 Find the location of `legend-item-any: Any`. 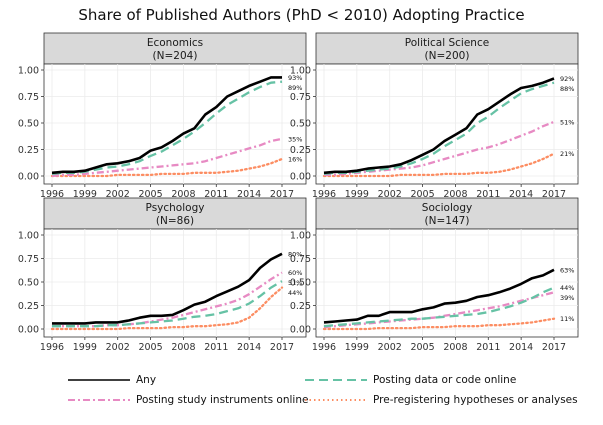

legend-item-any: Any is located at coordinates (112, 380).